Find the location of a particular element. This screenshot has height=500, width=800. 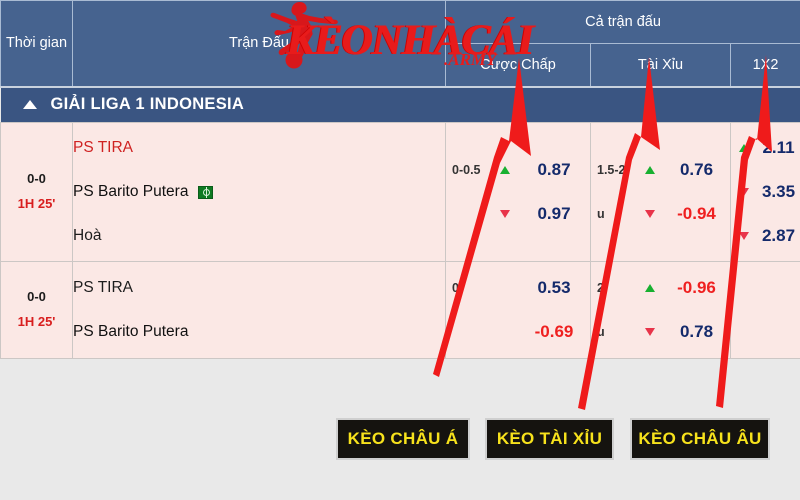

over-under-top-value: 0.76 is located at coordinates (696, 169).